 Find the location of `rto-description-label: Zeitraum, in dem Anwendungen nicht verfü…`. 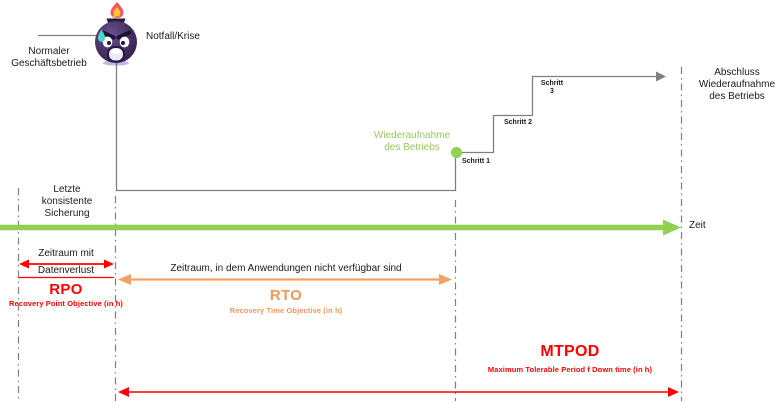

rto-description-label: Zeitraum, in dem Anwendungen nicht verfü… is located at coordinates (286, 268).